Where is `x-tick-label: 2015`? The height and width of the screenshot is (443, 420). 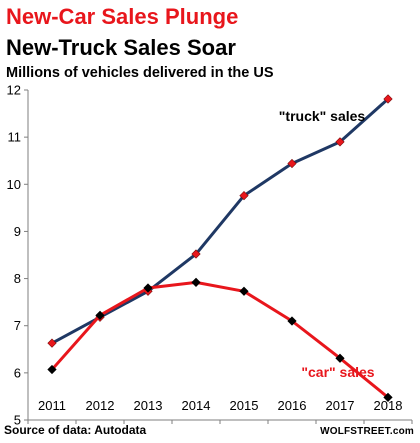
x-tick-label: 2015 is located at coordinates (244, 405).